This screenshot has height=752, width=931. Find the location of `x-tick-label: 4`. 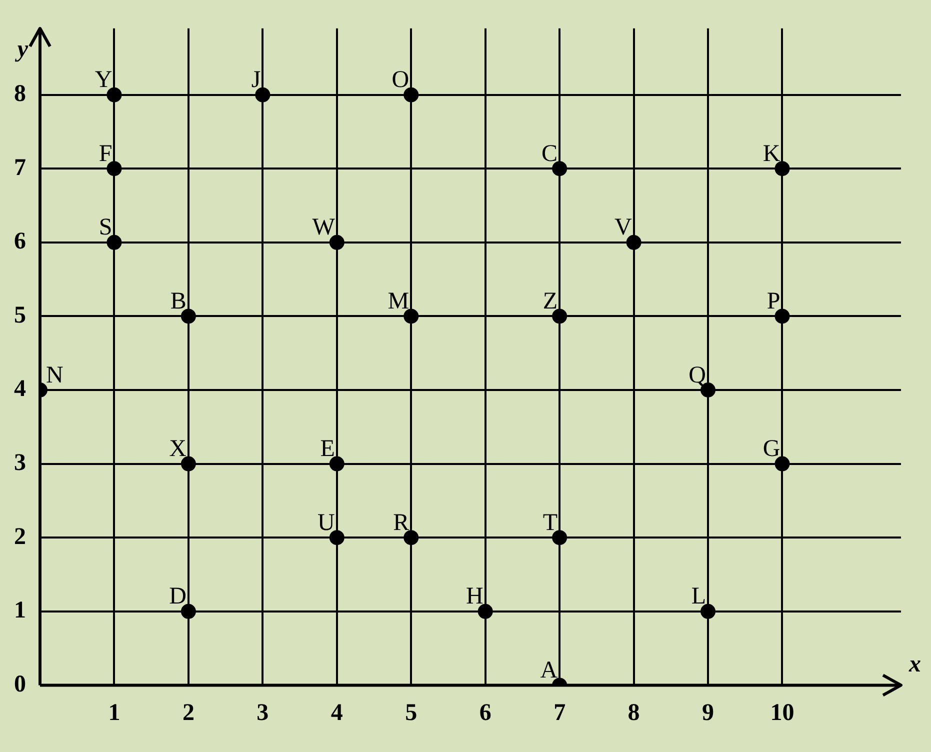

x-tick-label: 4 is located at coordinates (336, 713).